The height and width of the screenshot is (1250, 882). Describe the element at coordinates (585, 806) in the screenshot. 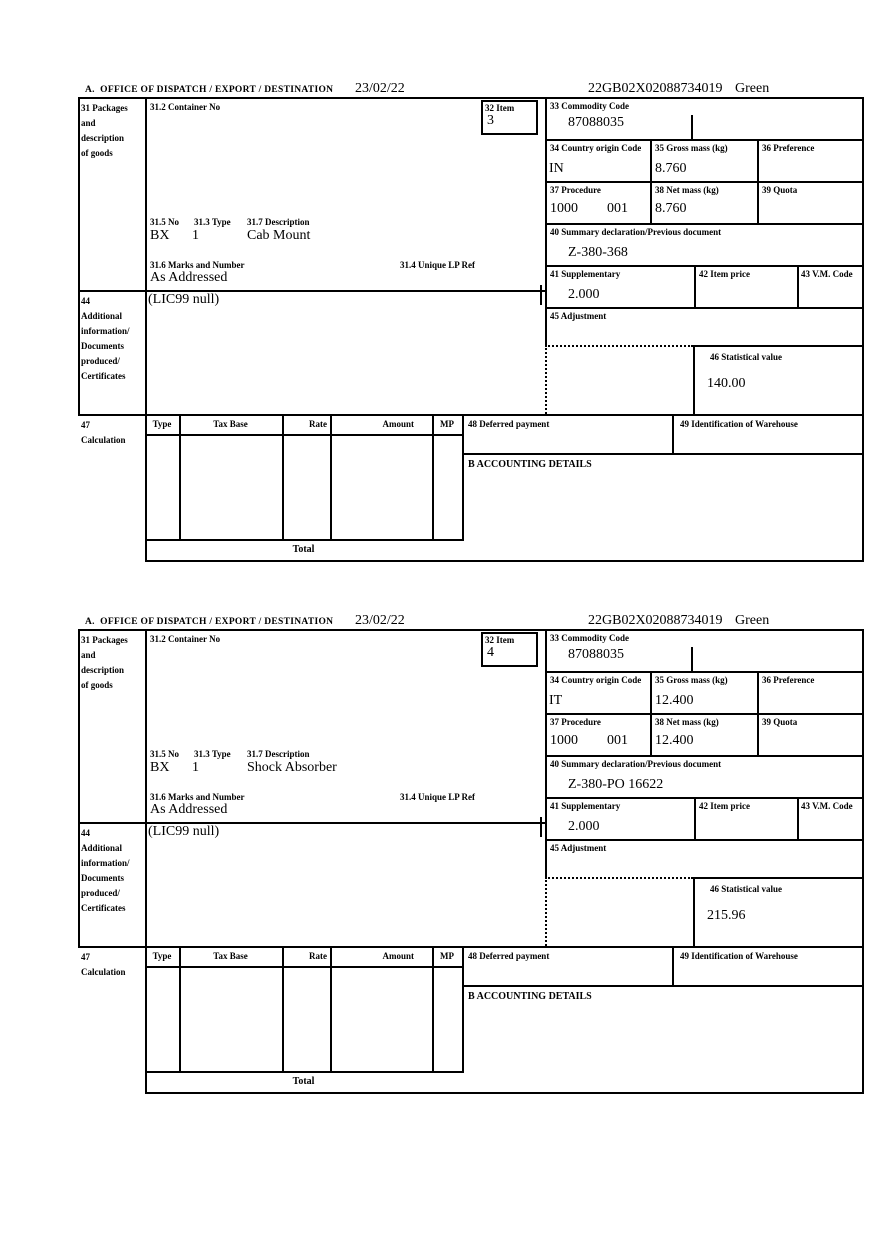

I see `supplementary-label: 41 Supplementary` at that location.